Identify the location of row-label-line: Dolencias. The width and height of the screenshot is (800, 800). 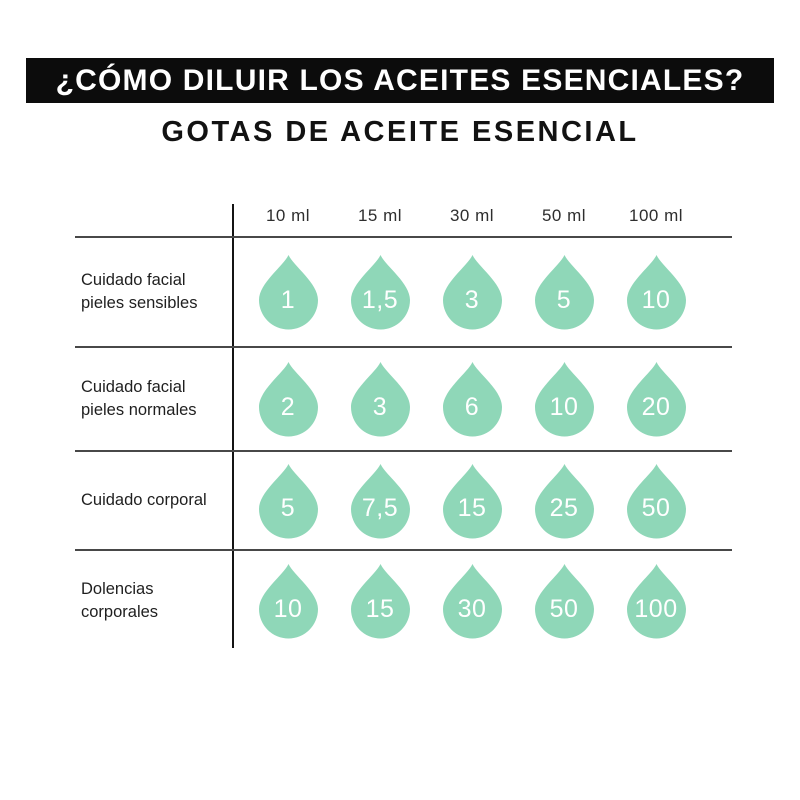
(117, 589).